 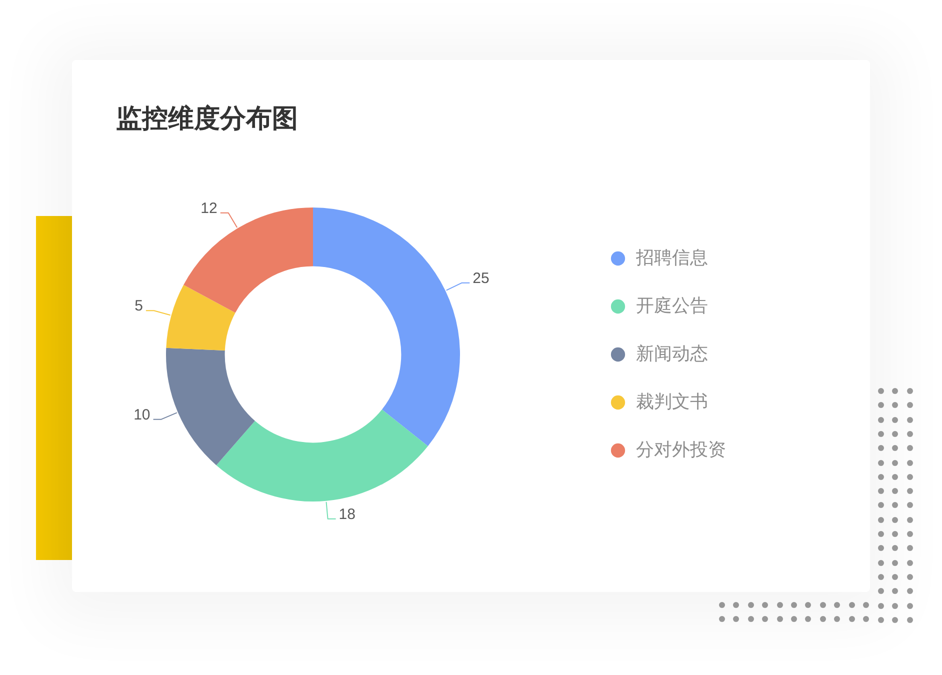 What do you see at coordinates (671, 257) in the screenshot?
I see `legend-label: 招聘信息` at bounding box center [671, 257].